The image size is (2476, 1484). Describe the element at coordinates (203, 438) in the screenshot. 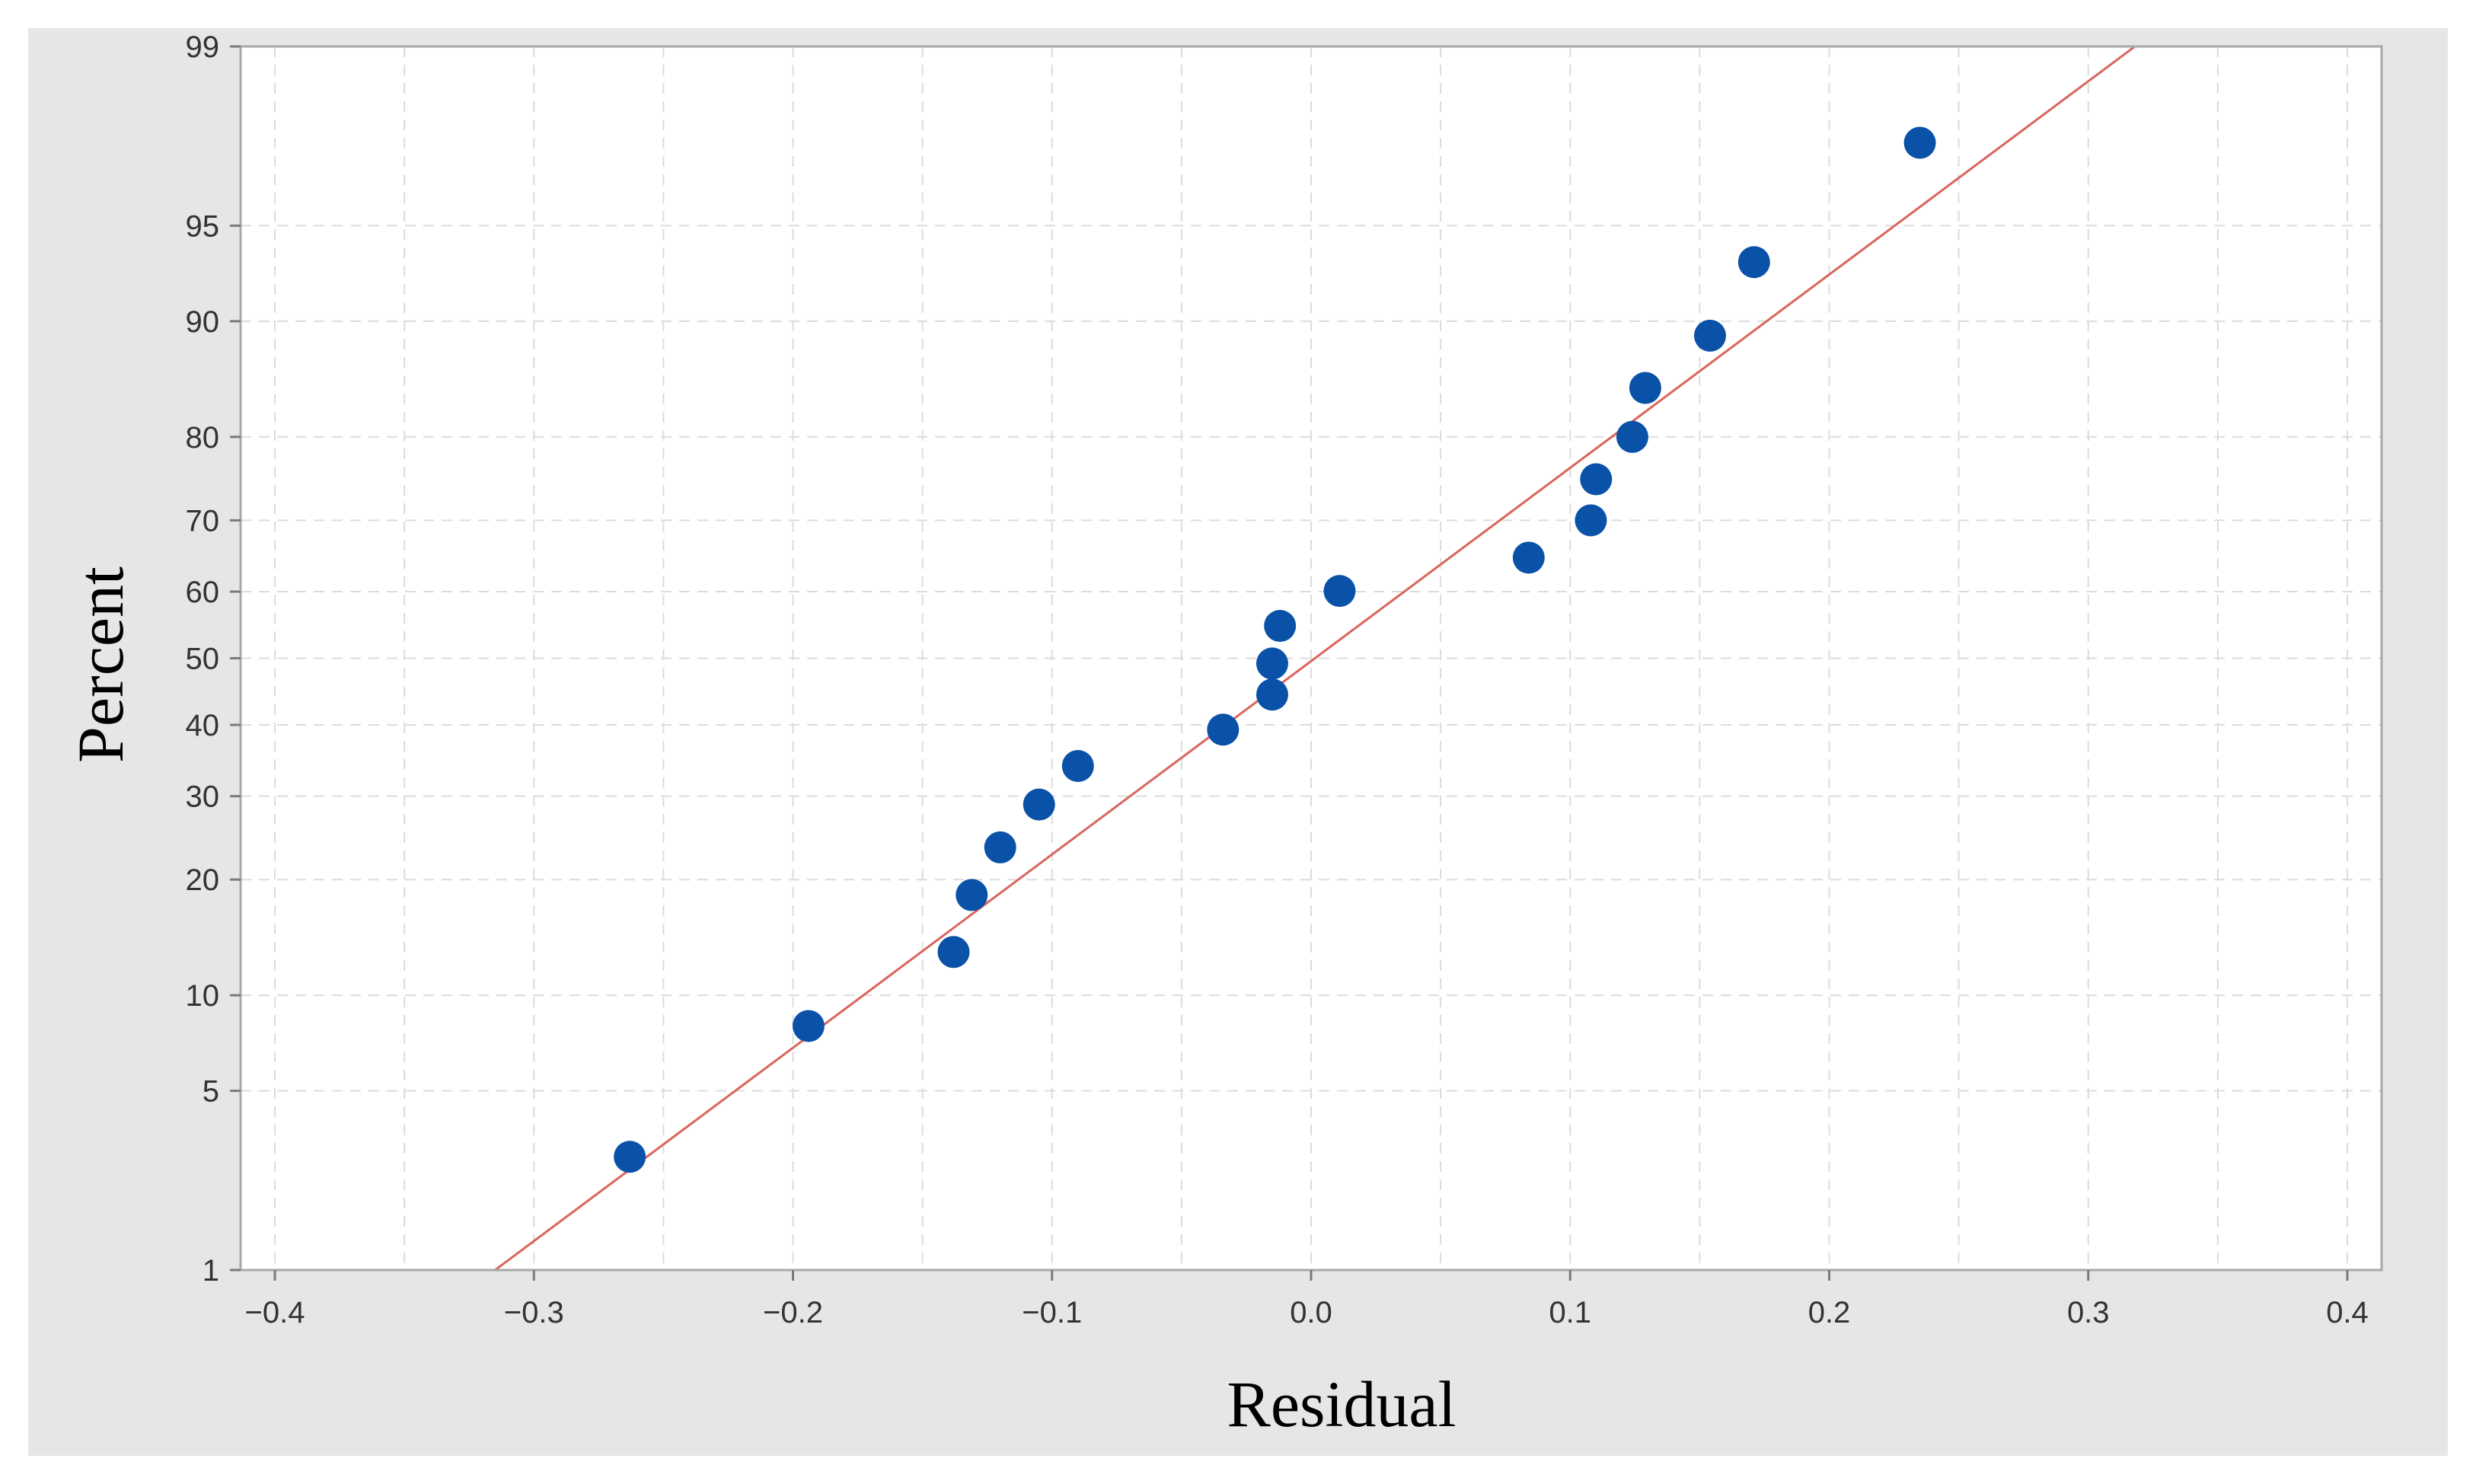

I see `y-tick-label: 80` at that location.